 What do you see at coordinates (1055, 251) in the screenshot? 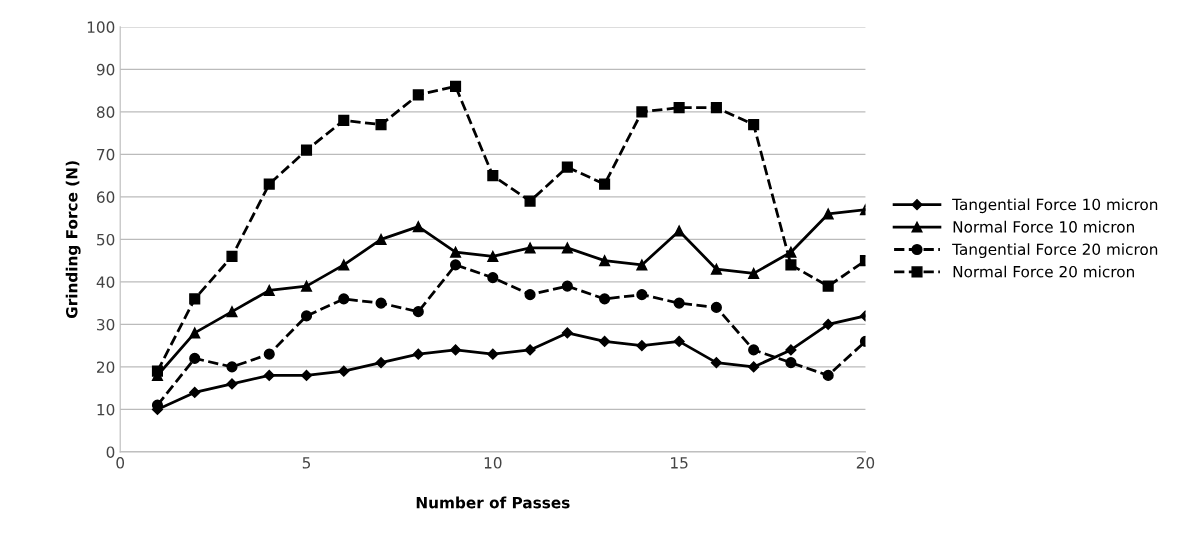
I see `legend-label: Tangential Force 20 micron` at bounding box center [1055, 251].